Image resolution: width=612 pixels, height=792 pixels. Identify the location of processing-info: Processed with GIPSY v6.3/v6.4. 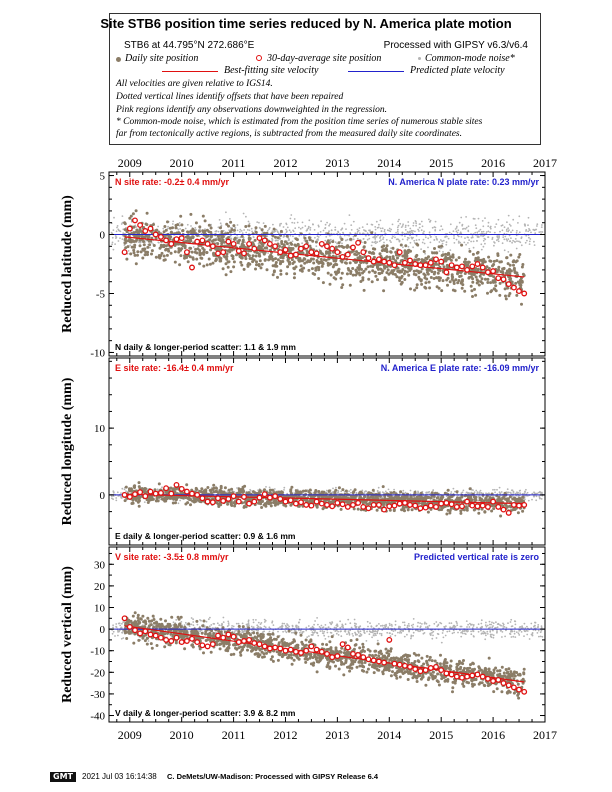
(455, 45).